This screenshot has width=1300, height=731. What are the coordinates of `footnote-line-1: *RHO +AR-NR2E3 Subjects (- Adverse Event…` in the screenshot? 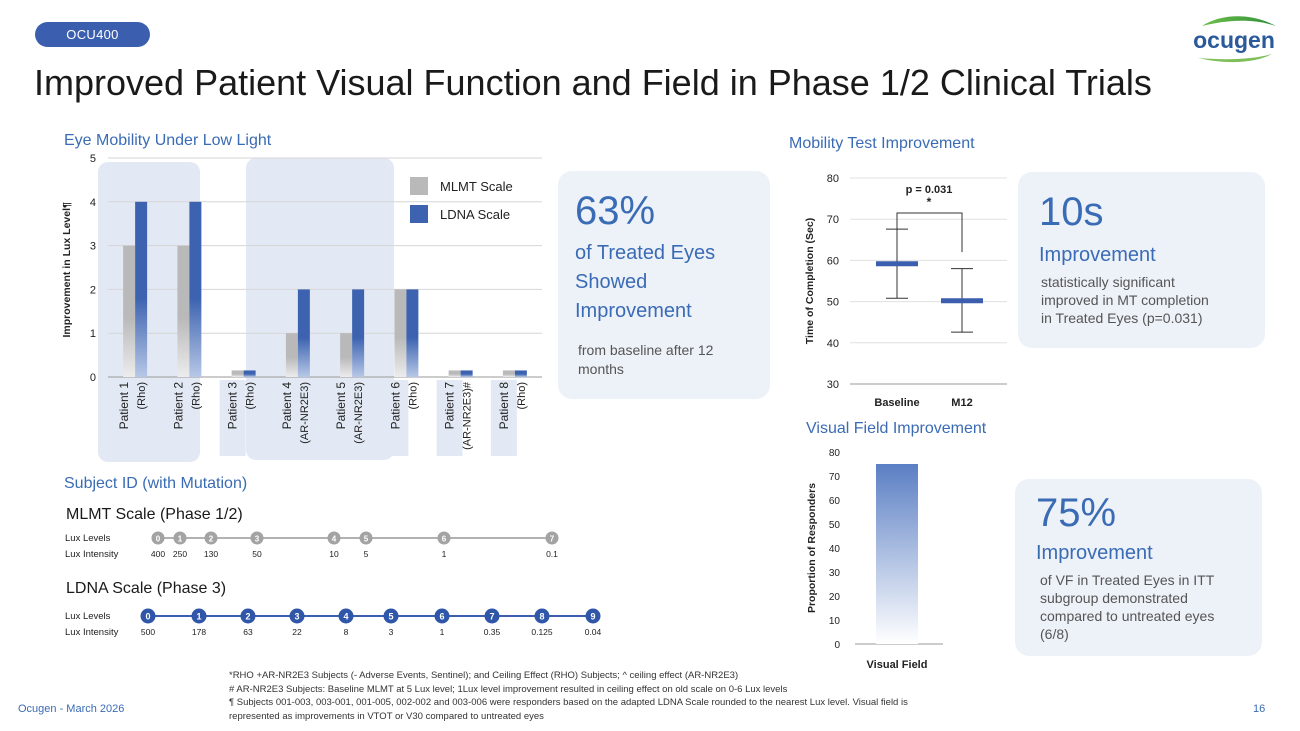 It's located at (484, 675).